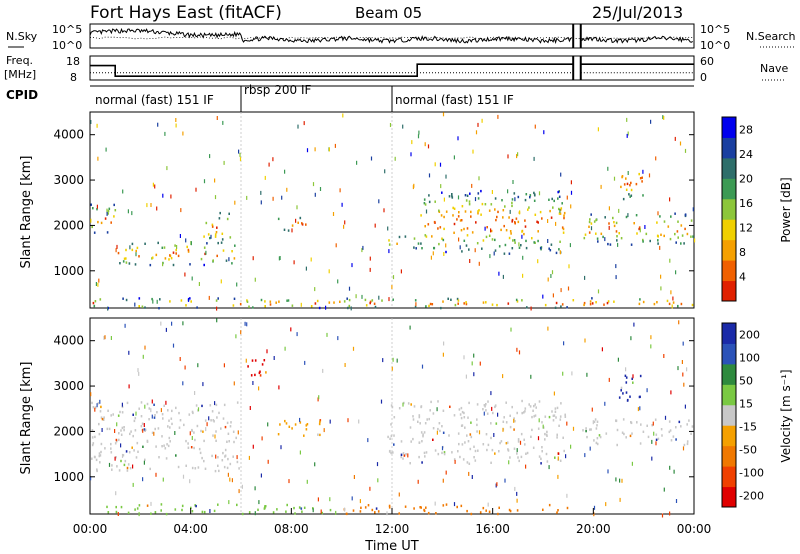 The image size is (800, 554). Describe the element at coordinates (774, 68) in the screenshot. I see `nave-label: Nave` at that location.